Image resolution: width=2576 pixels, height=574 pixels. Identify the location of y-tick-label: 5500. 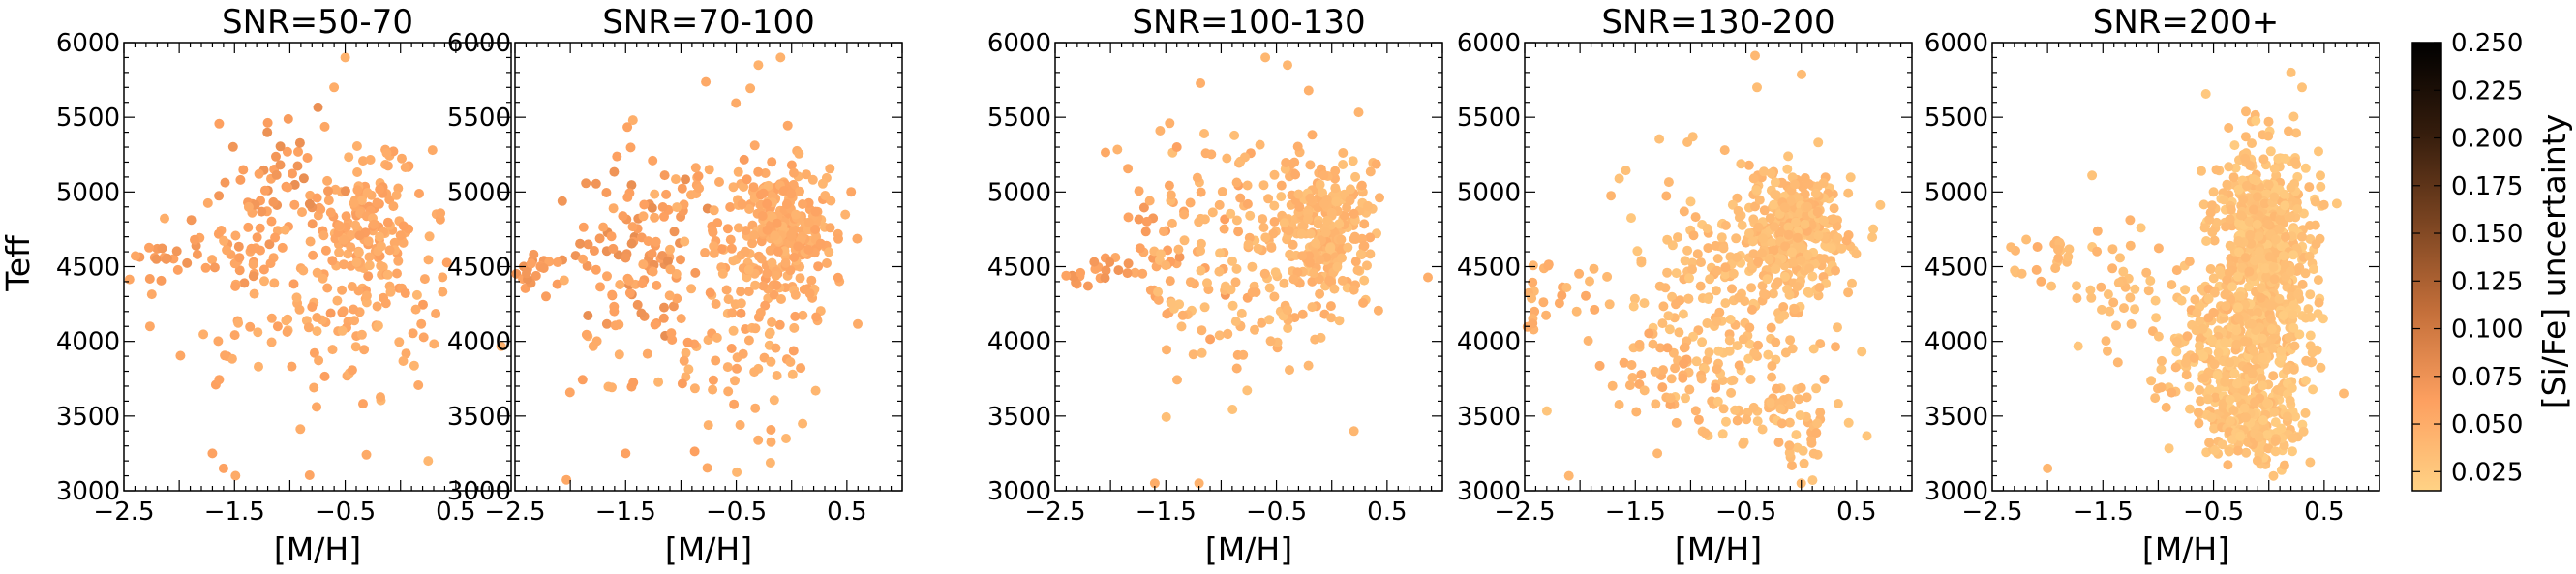
(1956, 119).